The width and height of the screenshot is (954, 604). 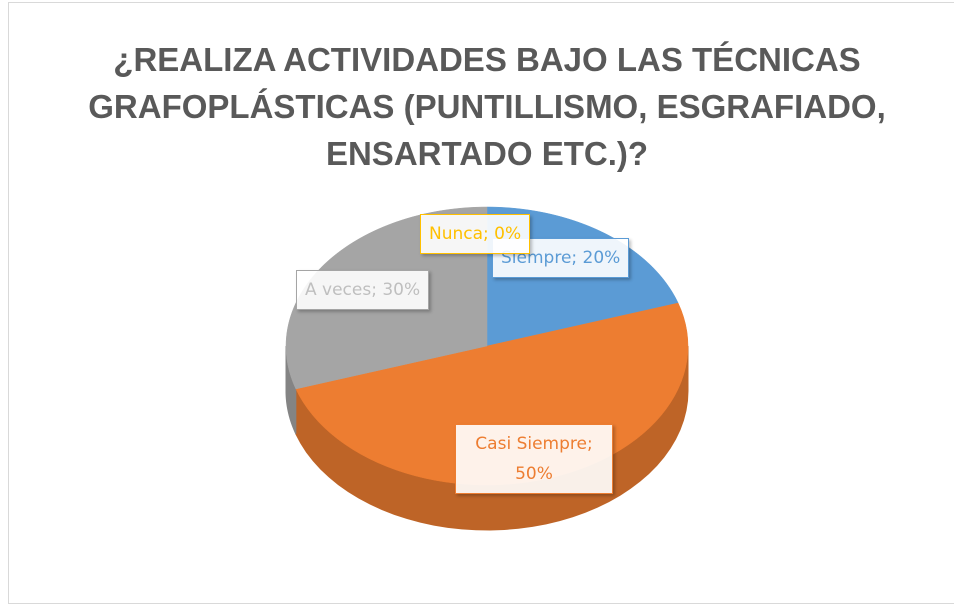 What do you see at coordinates (475, 234) in the screenshot?
I see `data-label: Nunca; 0%` at bounding box center [475, 234].